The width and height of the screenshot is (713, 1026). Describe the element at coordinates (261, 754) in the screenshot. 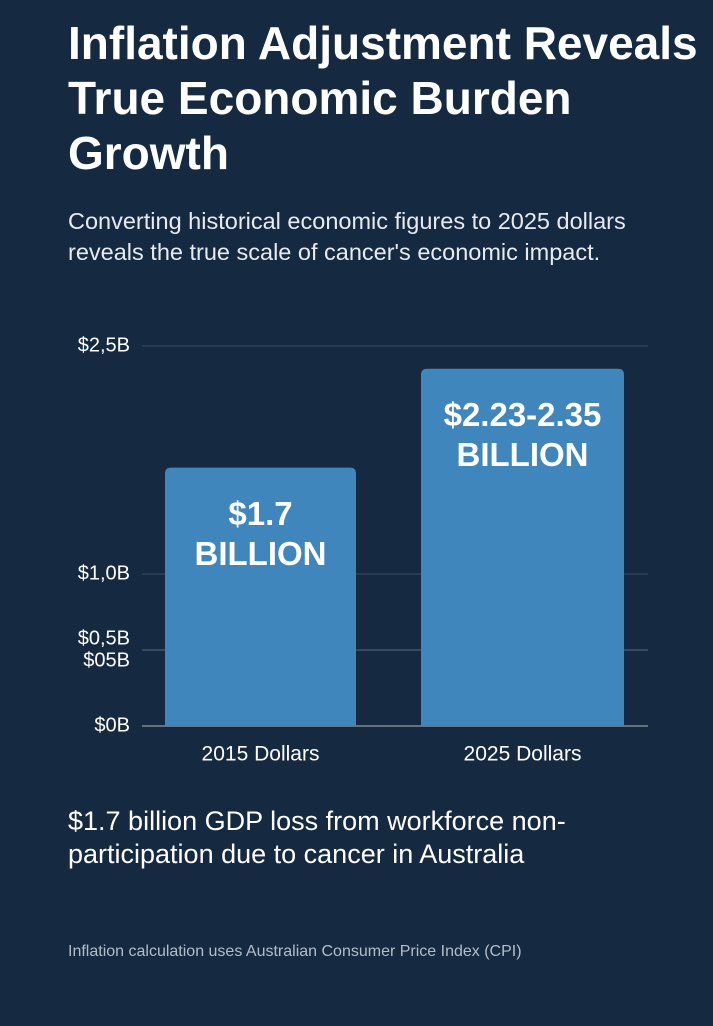

I see `x-tick-label: 2015 Dollars` at that location.